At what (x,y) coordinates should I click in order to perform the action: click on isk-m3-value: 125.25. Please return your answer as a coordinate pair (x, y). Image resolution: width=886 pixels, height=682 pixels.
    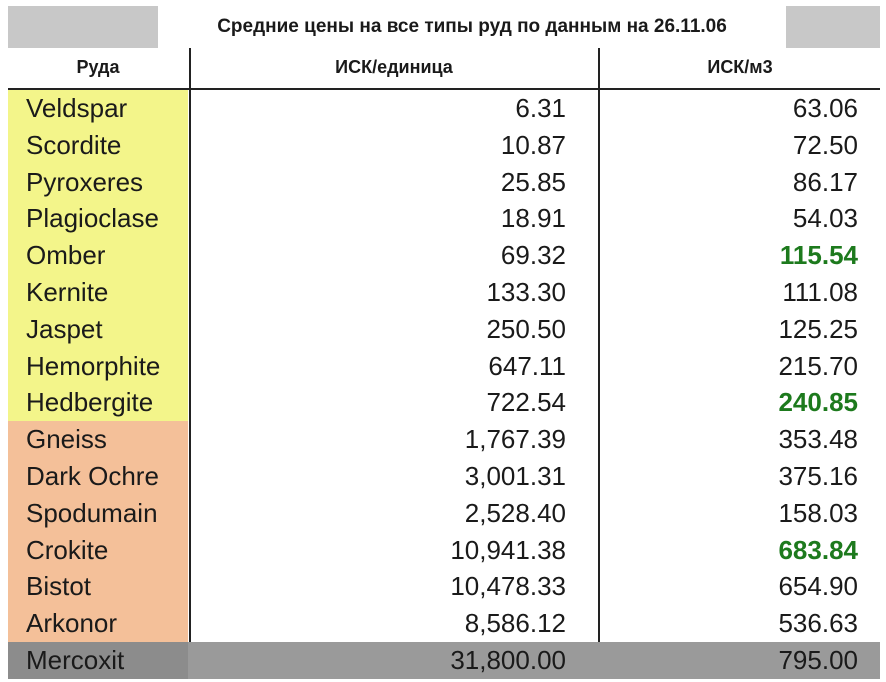
    Looking at the image, I should click on (818, 328).